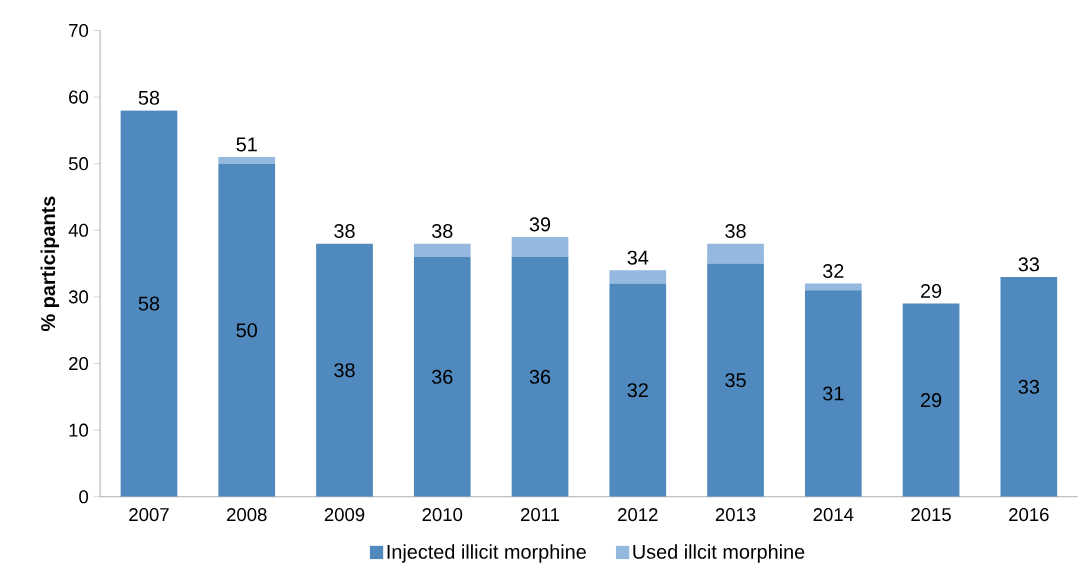 This screenshot has height=579, width=1083. Describe the element at coordinates (931, 515) in the screenshot. I see `x-tick-label: 2015` at that location.